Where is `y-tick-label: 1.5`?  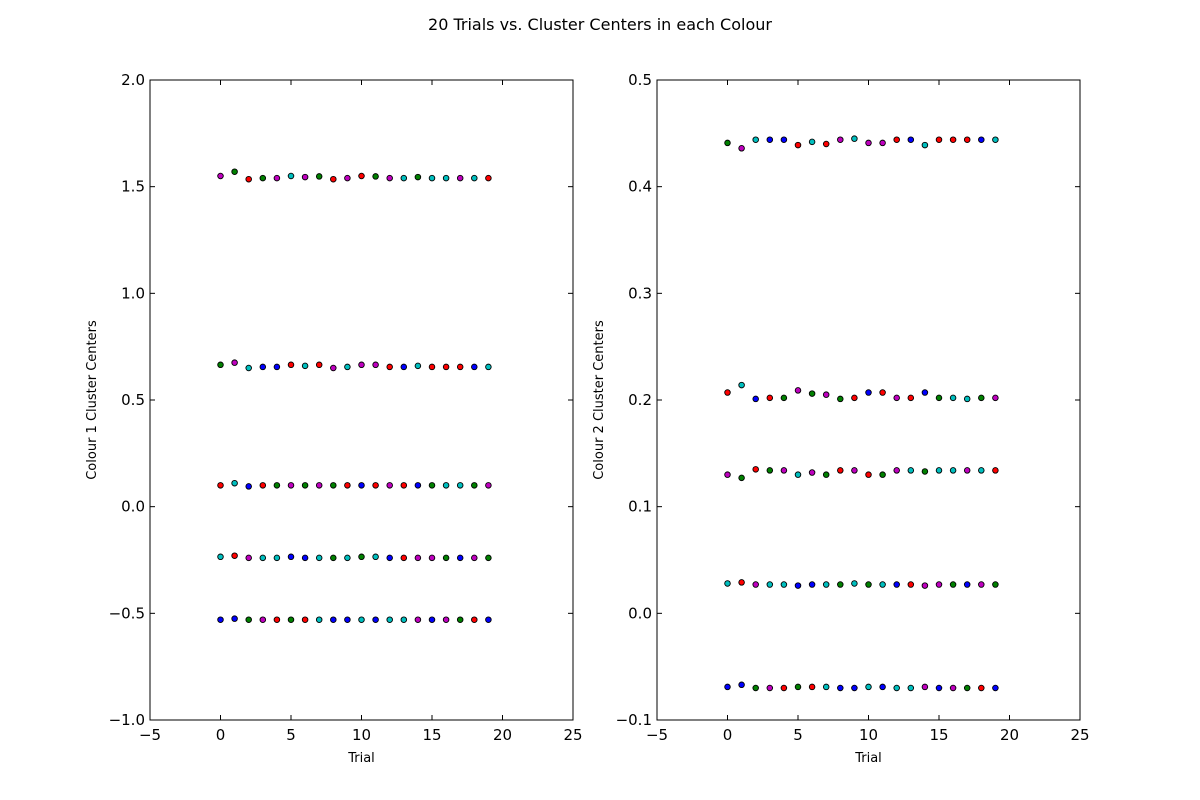
y-tick-label: 1.5 is located at coordinates (133, 187).